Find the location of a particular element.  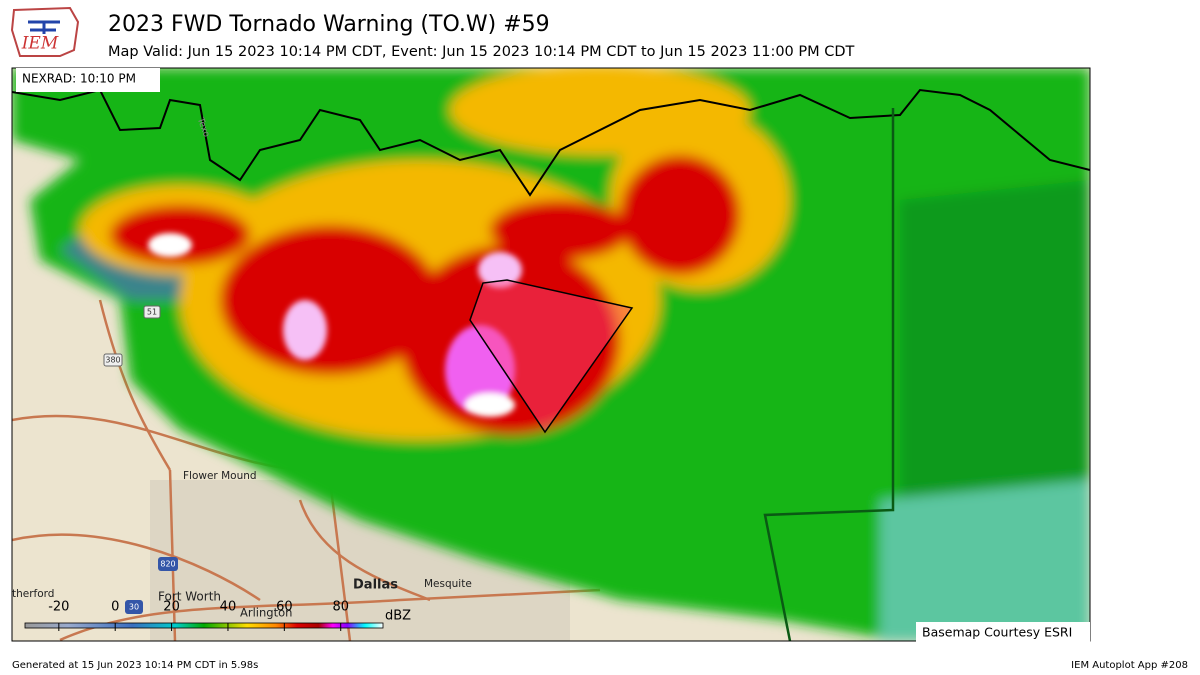

radar-time-box is located at coordinates (88, 80).